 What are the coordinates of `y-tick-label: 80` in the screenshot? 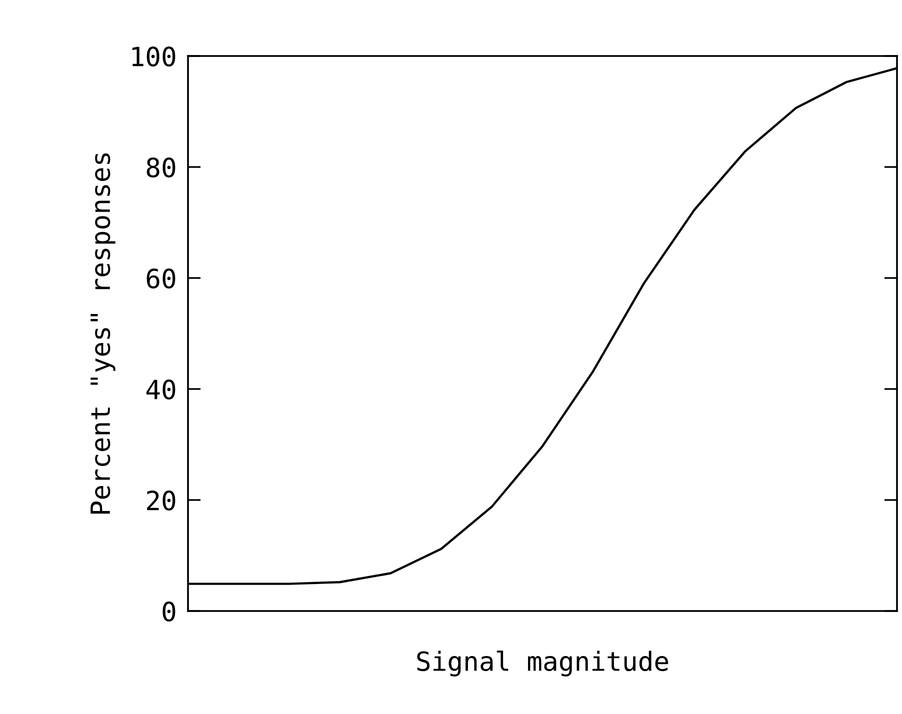 It's located at (161, 168).